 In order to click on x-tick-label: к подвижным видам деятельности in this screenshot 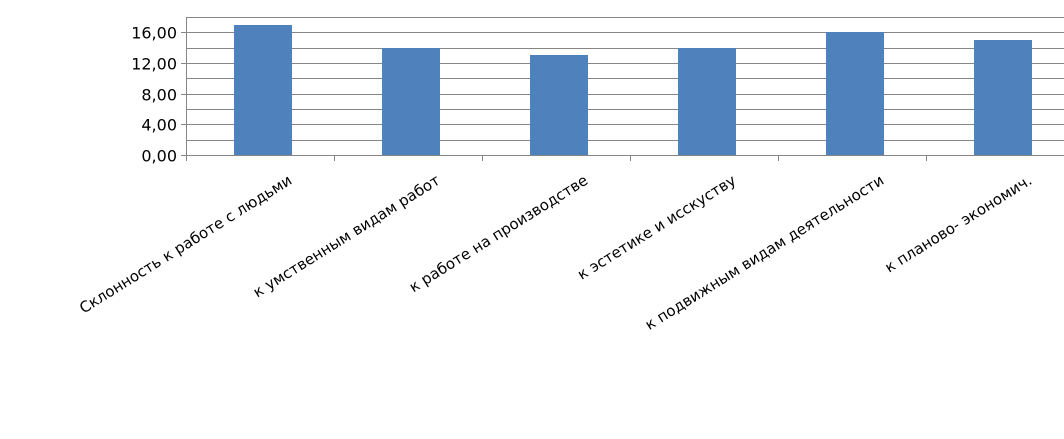, I will do `click(764, 252)`.